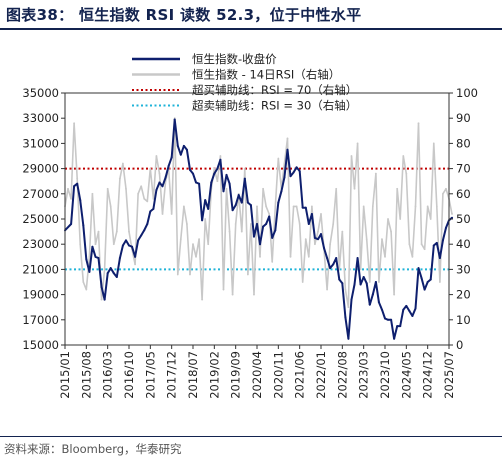 The image size is (502, 461). I want to click on figure-title: 图表38： 恒生指数 RSI 读数 52.3，位于中性水平, so click(184, 15).